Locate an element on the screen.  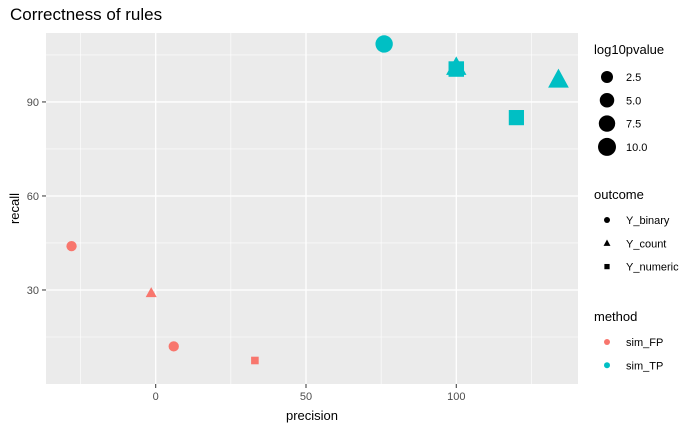
x-tick-label: 100 is located at coordinates (456, 397).